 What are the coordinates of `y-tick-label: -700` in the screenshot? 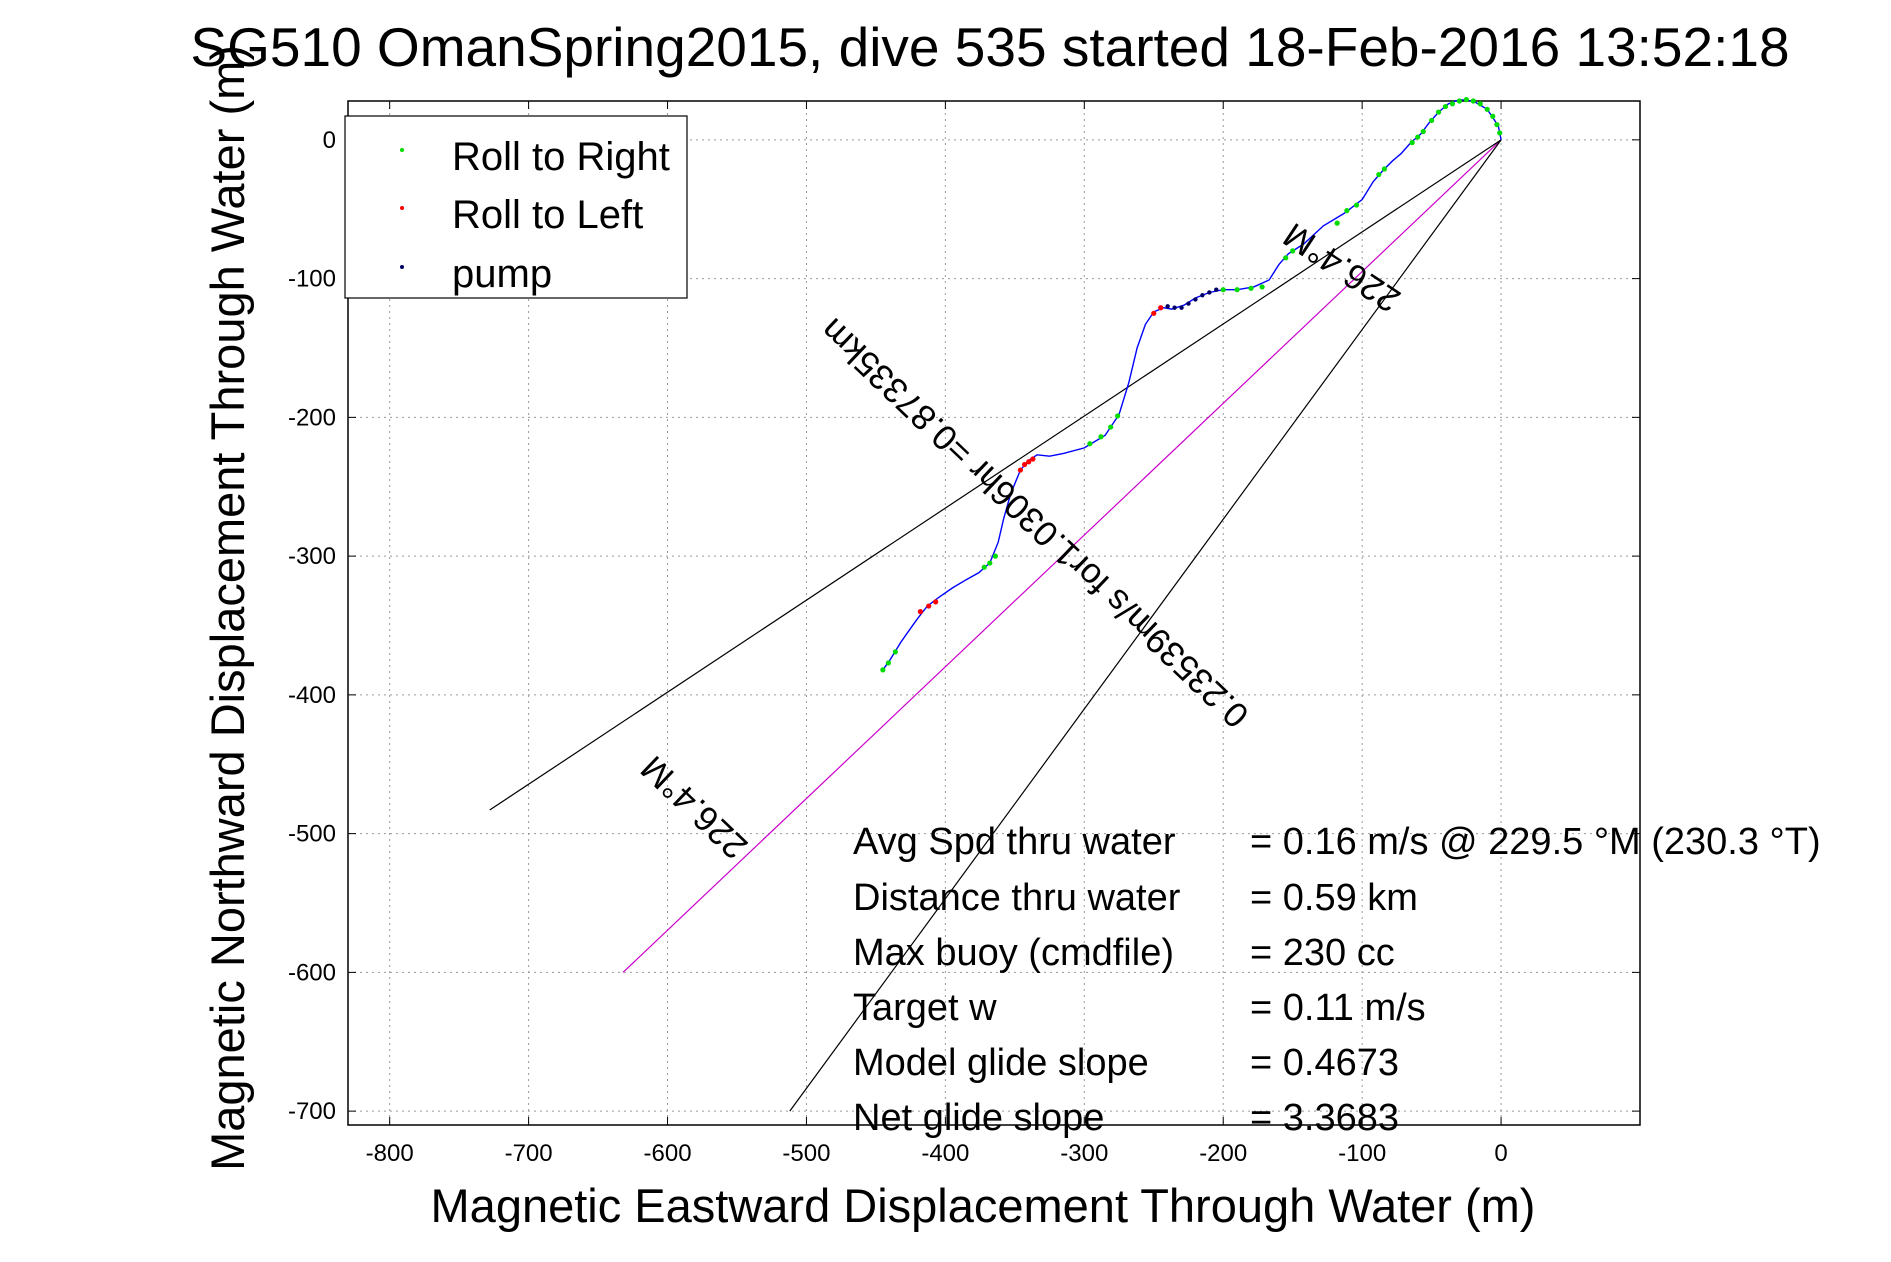 It's located at (312, 1111).